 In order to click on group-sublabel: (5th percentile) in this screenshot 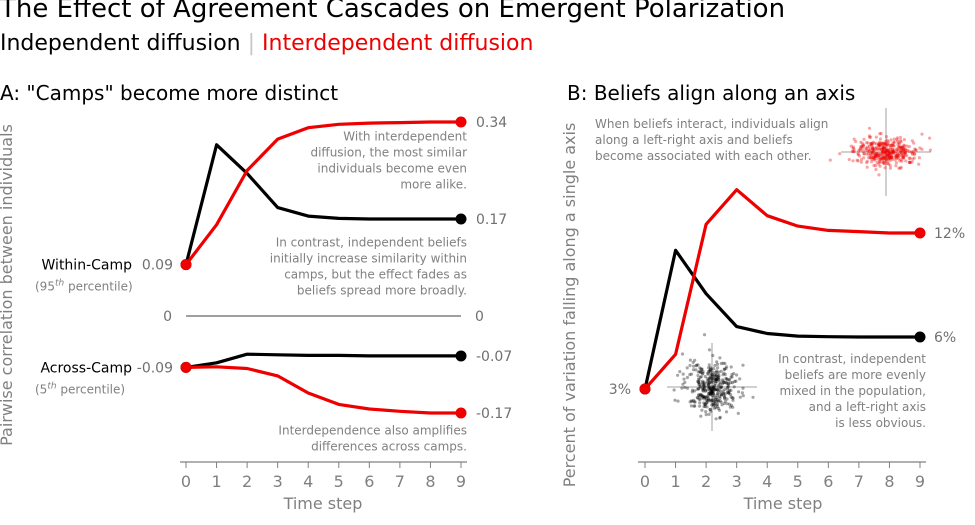, I will do `click(80, 388)`.